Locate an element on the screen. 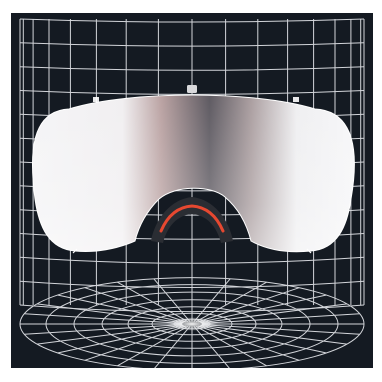 This screenshot has width=382, height=382. lens-edge-accent is located at coordinates (192, 218).